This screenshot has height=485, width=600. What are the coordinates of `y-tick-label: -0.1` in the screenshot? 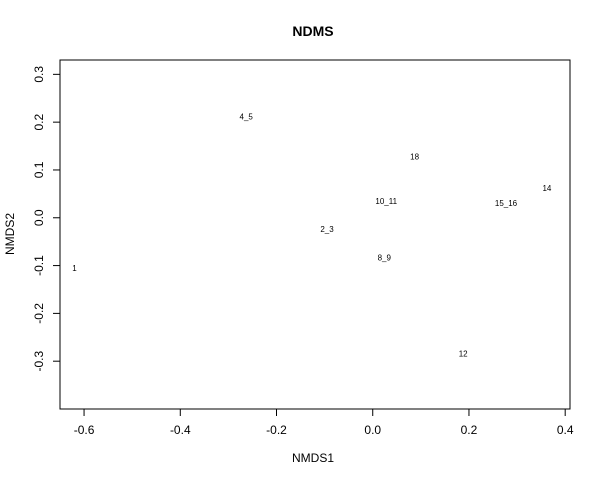 It's located at (39, 265).